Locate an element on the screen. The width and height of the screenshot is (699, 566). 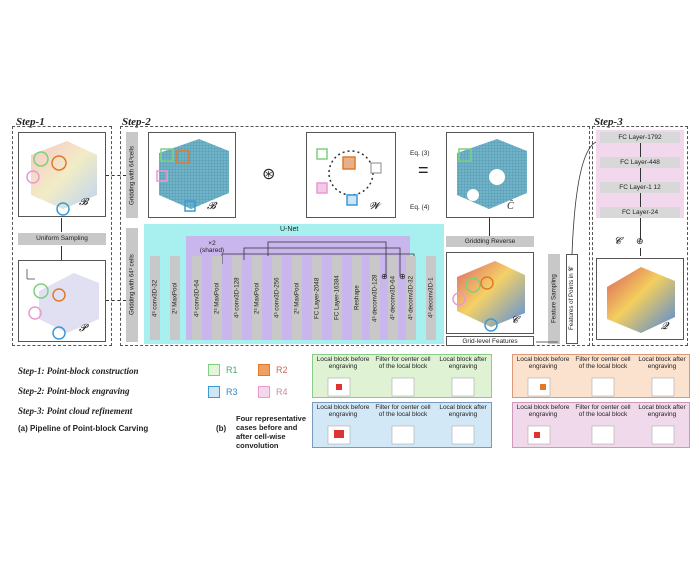
step1-region is located at coordinates (62, 236).